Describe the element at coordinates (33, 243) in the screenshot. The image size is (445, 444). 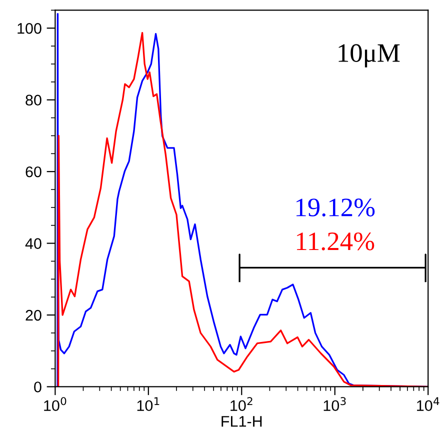
I see `y-tick-label: 40` at that location.